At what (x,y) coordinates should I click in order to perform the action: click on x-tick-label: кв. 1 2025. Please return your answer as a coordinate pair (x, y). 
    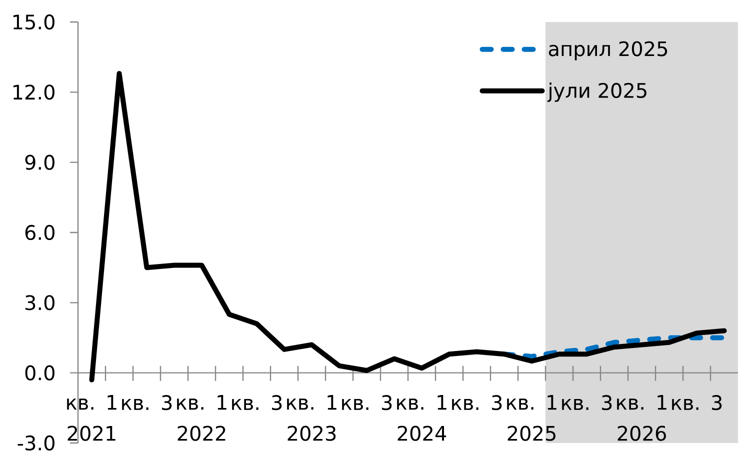
    Looking at the image, I should click on (531, 418).